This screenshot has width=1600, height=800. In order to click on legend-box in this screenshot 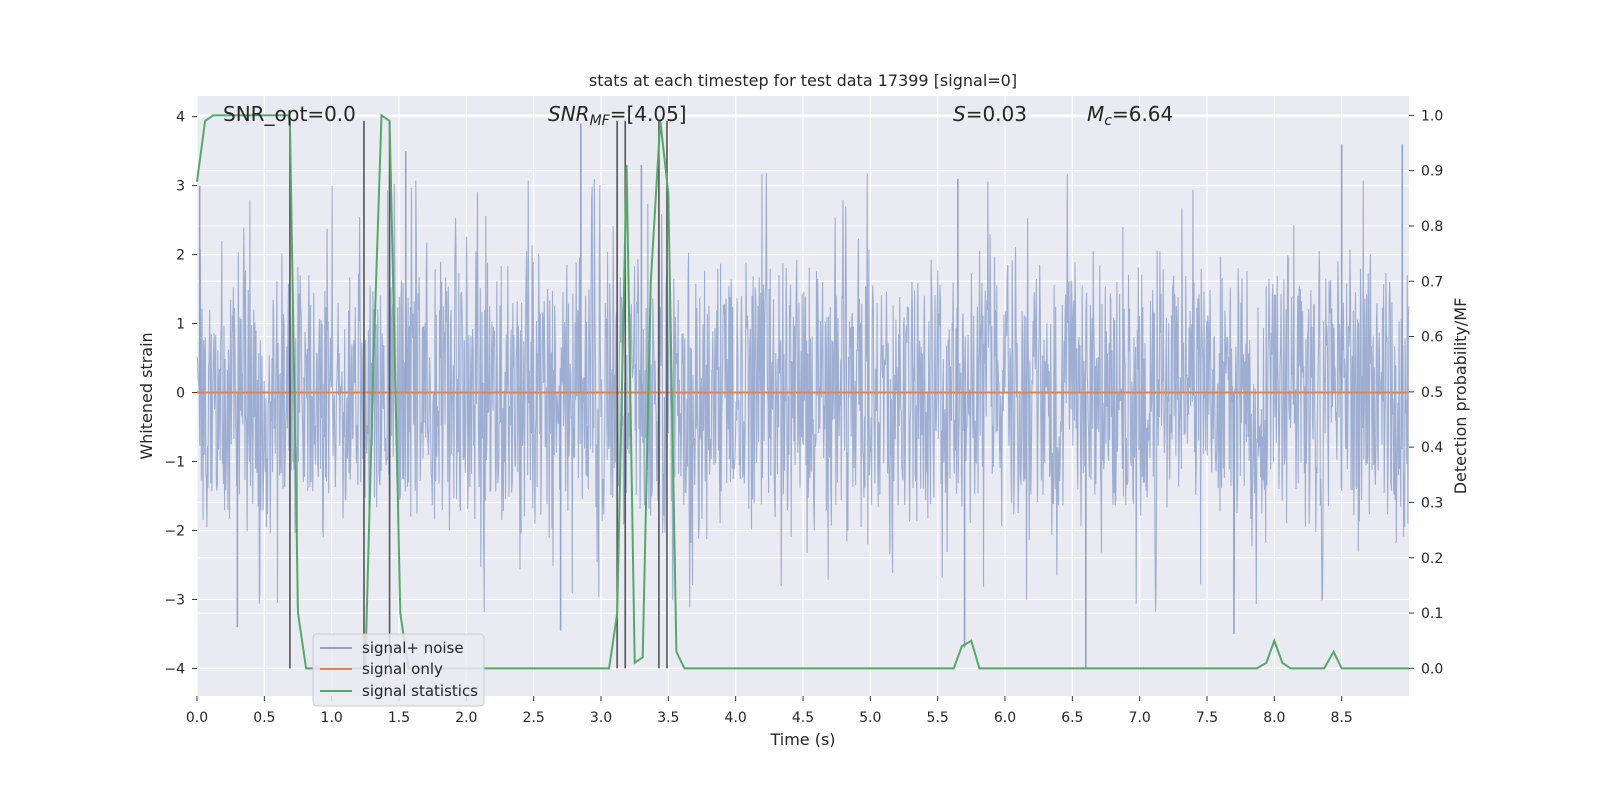, I will do `click(398, 670)`.